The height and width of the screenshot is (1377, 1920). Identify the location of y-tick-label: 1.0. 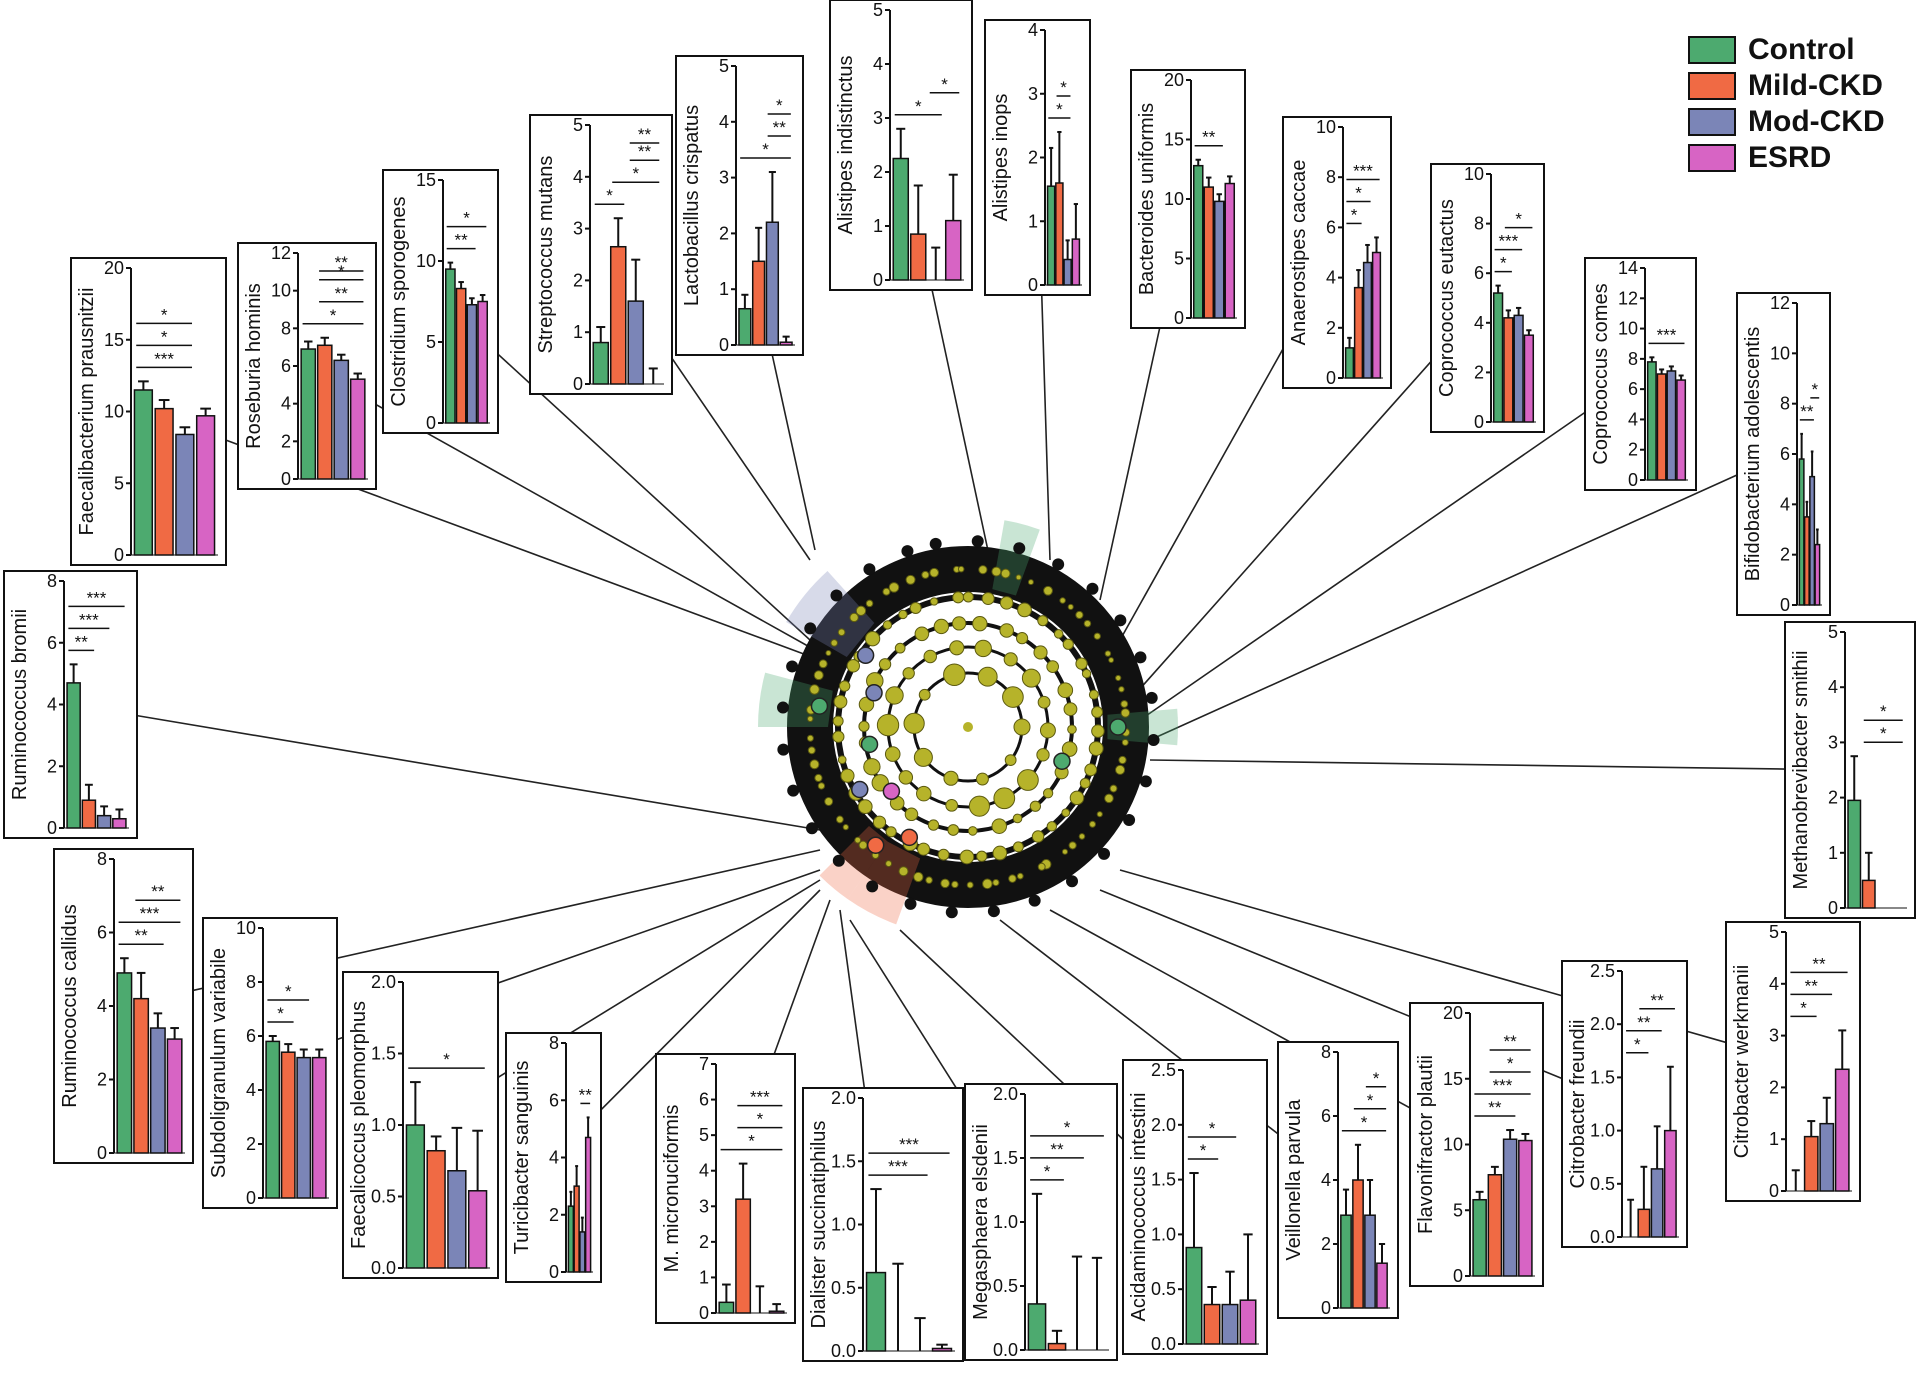
(1005, 1222).